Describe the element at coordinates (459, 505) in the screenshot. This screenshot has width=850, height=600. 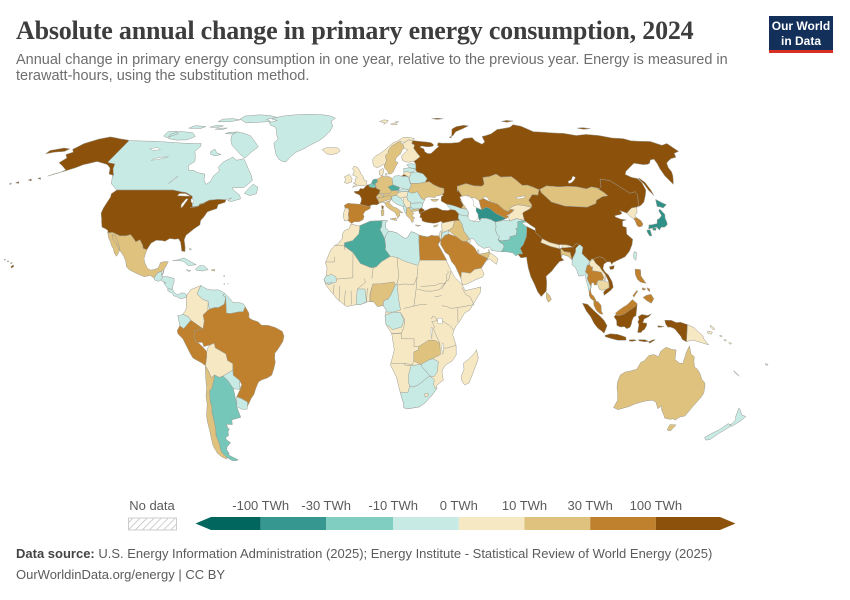
I see `svg-text: 0 TWh` at that location.